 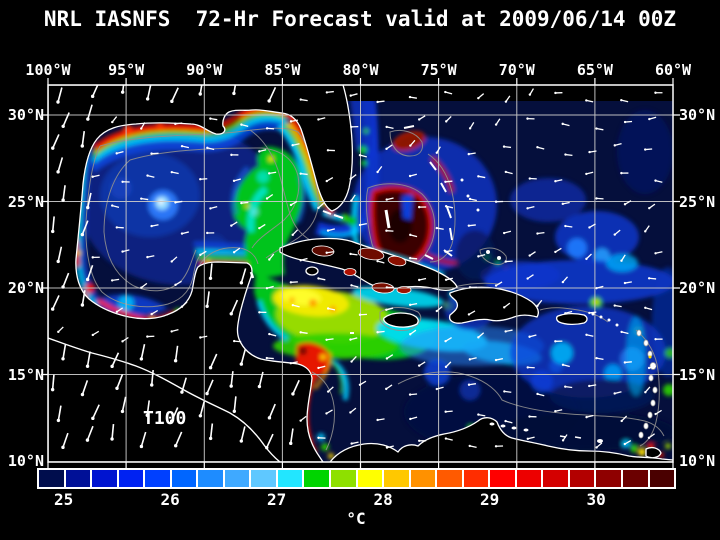 What do you see at coordinates (276, 499) in the screenshot?
I see `colorbar-tick: 27` at bounding box center [276, 499].